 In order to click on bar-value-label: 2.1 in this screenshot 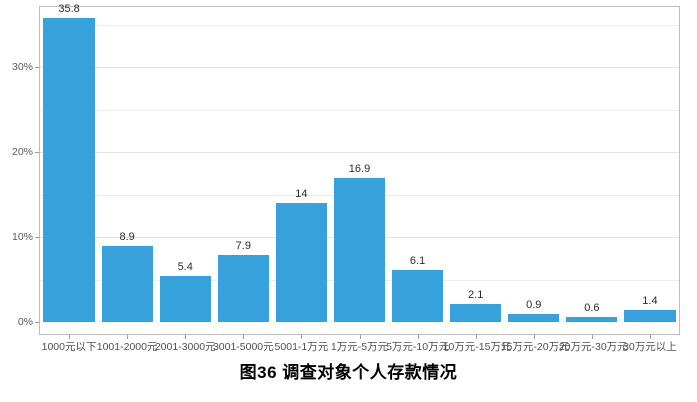, I will do `click(476, 295)`.